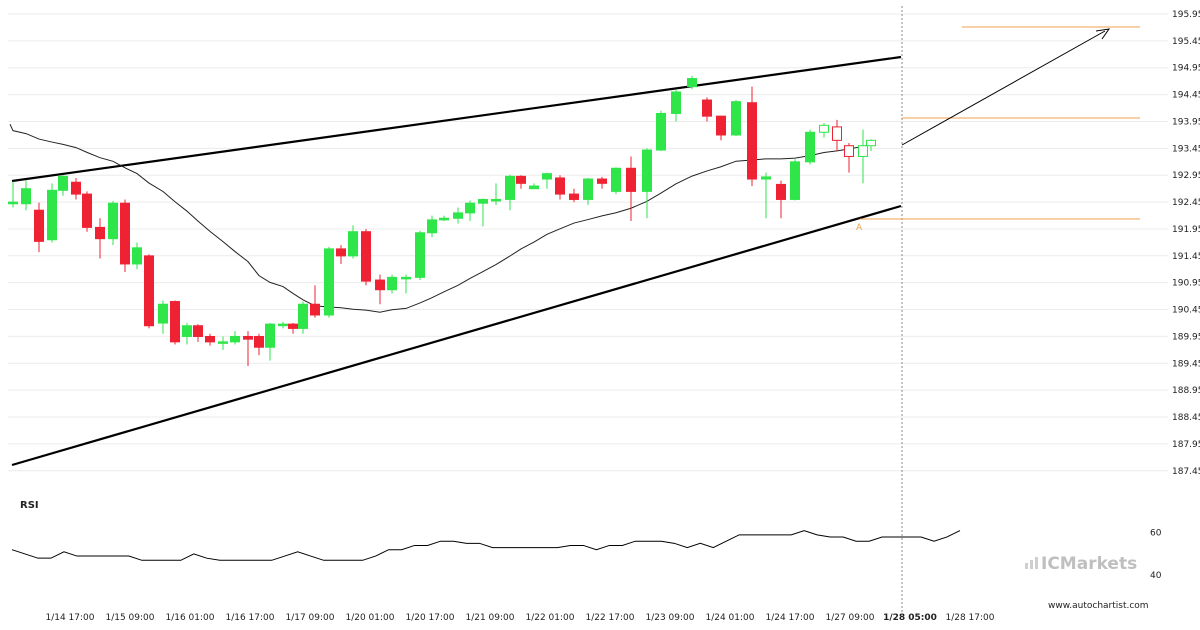 The width and height of the screenshot is (1200, 630). What do you see at coordinates (1186, 122) in the screenshot?
I see `y-tick-label: 193.9512` at bounding box center [1186, 122].